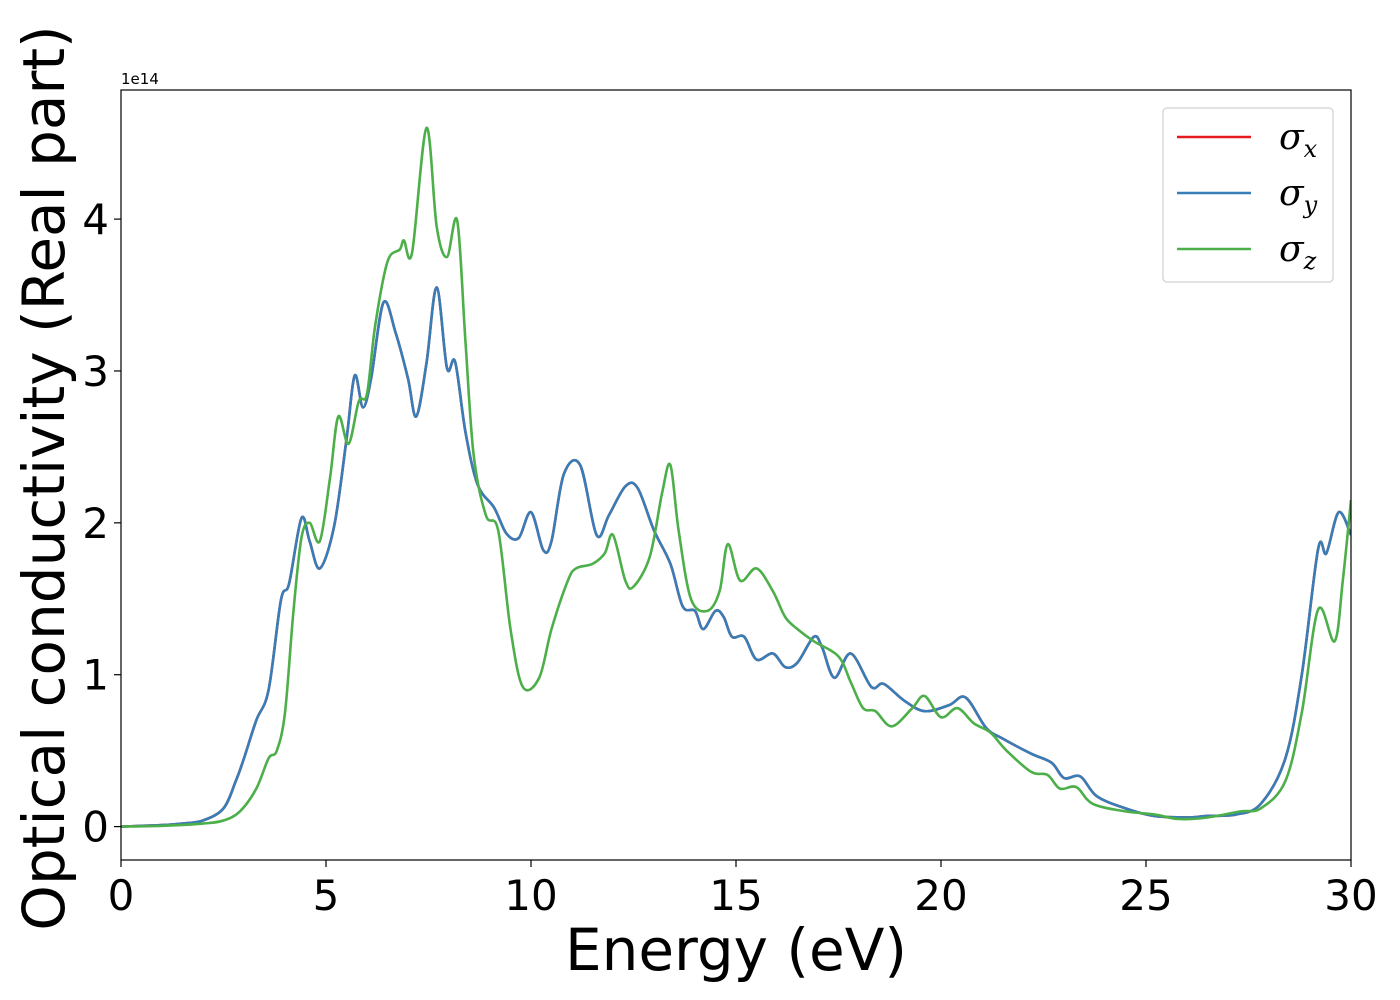 This screenshot has height=1000, width=1400. I want to click on x-tick-label: 20, so click(940, 895).